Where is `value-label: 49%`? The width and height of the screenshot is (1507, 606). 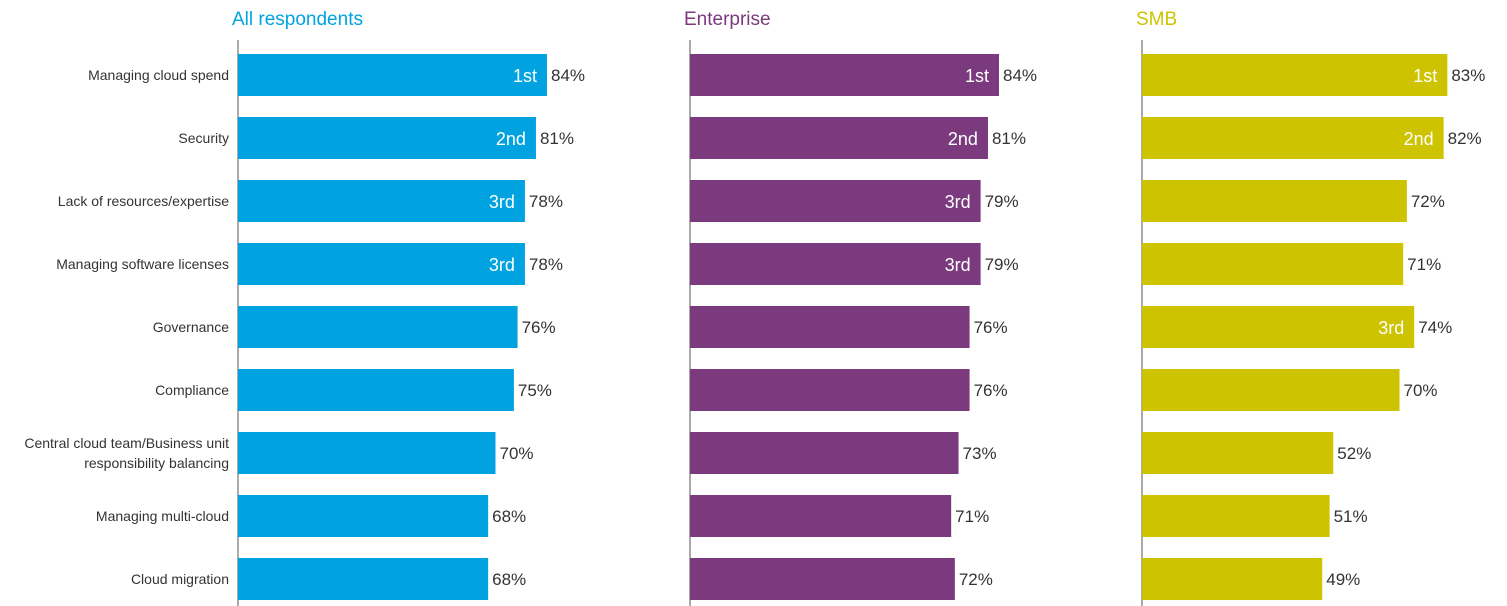 value-label: 49% is located at coordinates (1343, 579).